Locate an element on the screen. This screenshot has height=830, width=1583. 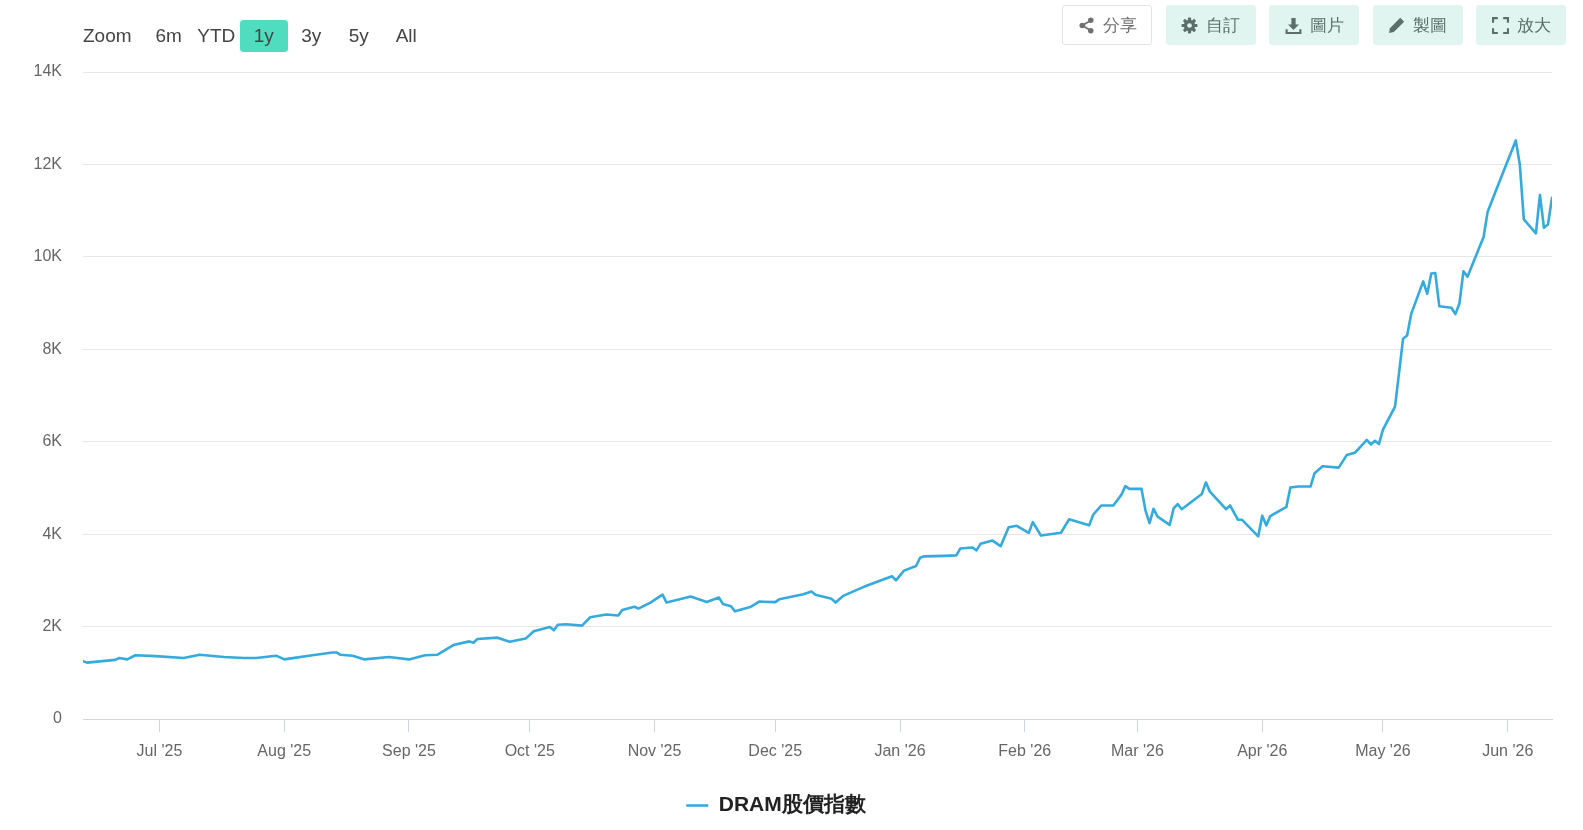
x-tick-label: Jan '26 is located at coordinates (900, 751).